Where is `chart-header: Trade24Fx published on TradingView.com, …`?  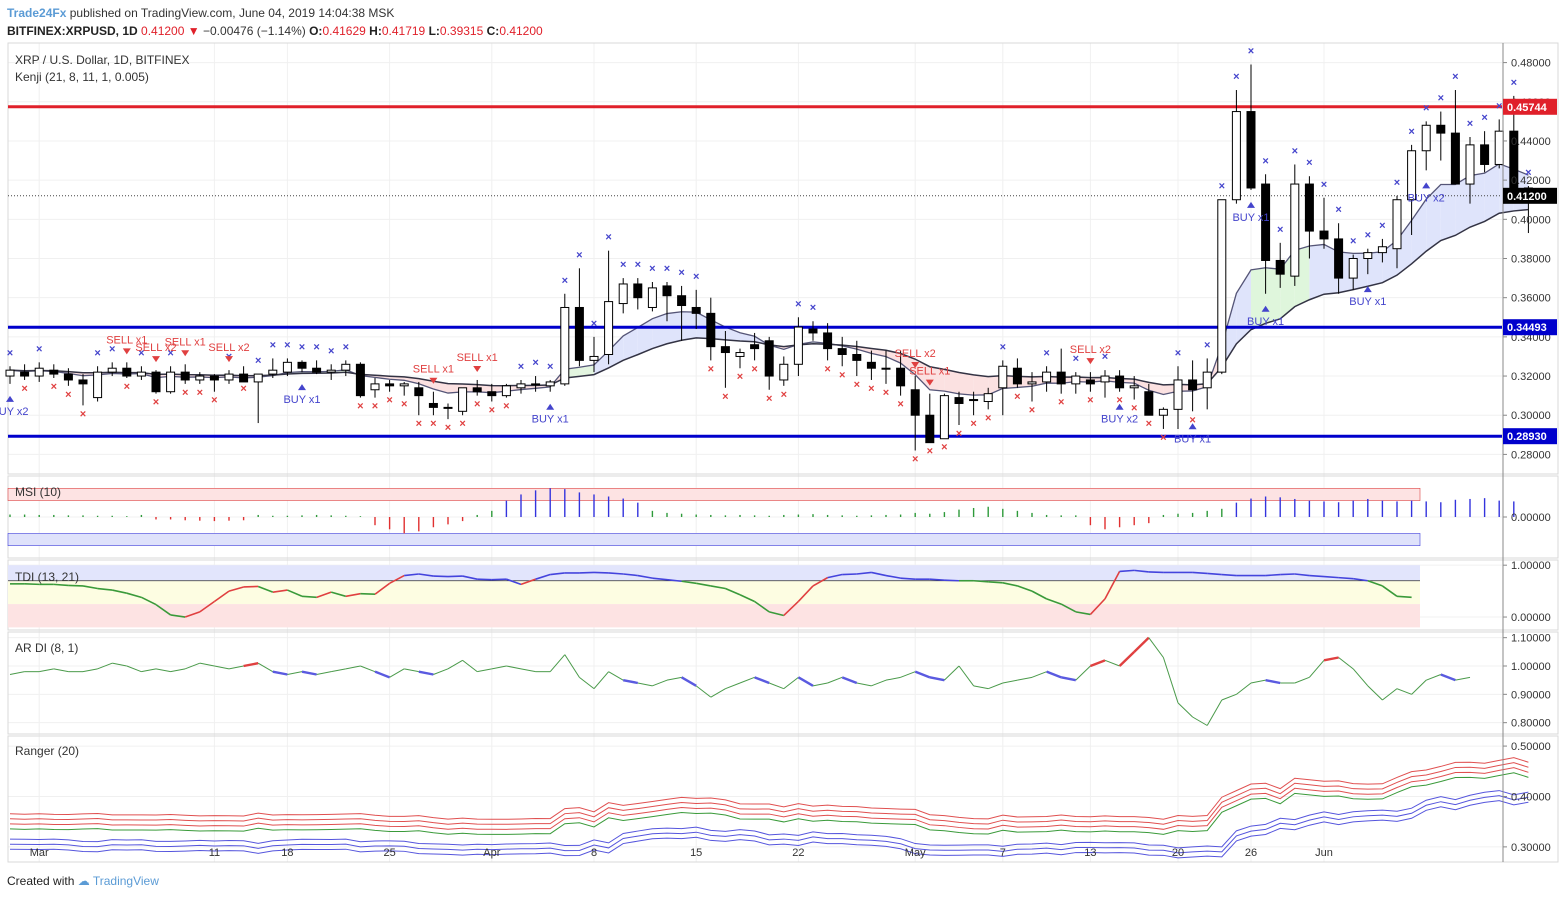
chart-header: Trade24Fx published on TradingView.com, … is located at coordinates (507, 22).